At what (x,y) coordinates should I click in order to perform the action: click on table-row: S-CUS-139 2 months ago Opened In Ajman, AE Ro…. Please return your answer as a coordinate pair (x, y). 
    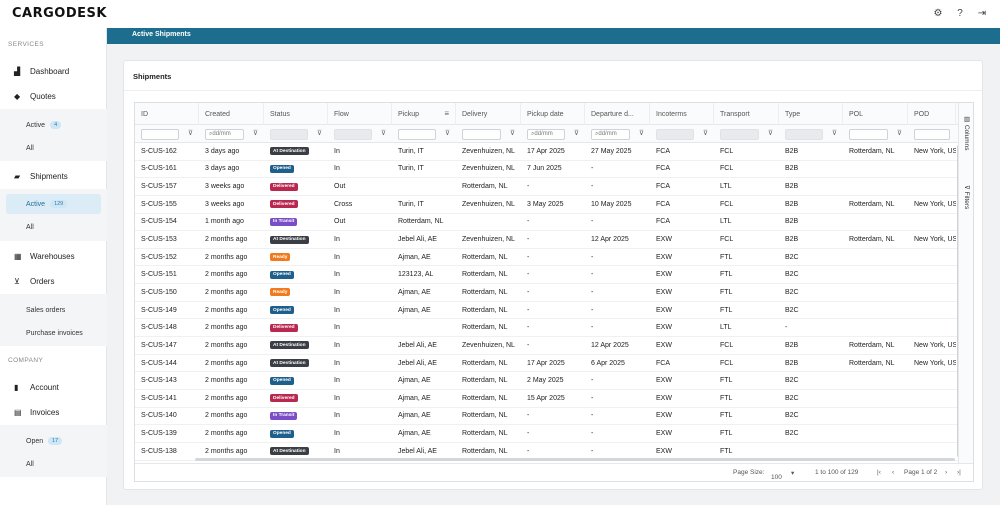
    Looking at the image, I should click on (547, 434).